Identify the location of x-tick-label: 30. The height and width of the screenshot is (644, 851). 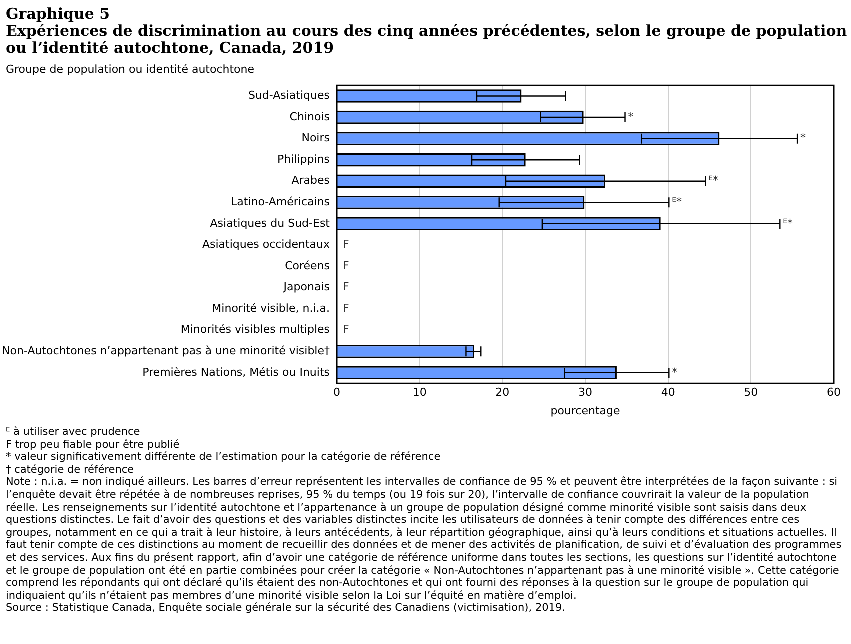
(585, 393).